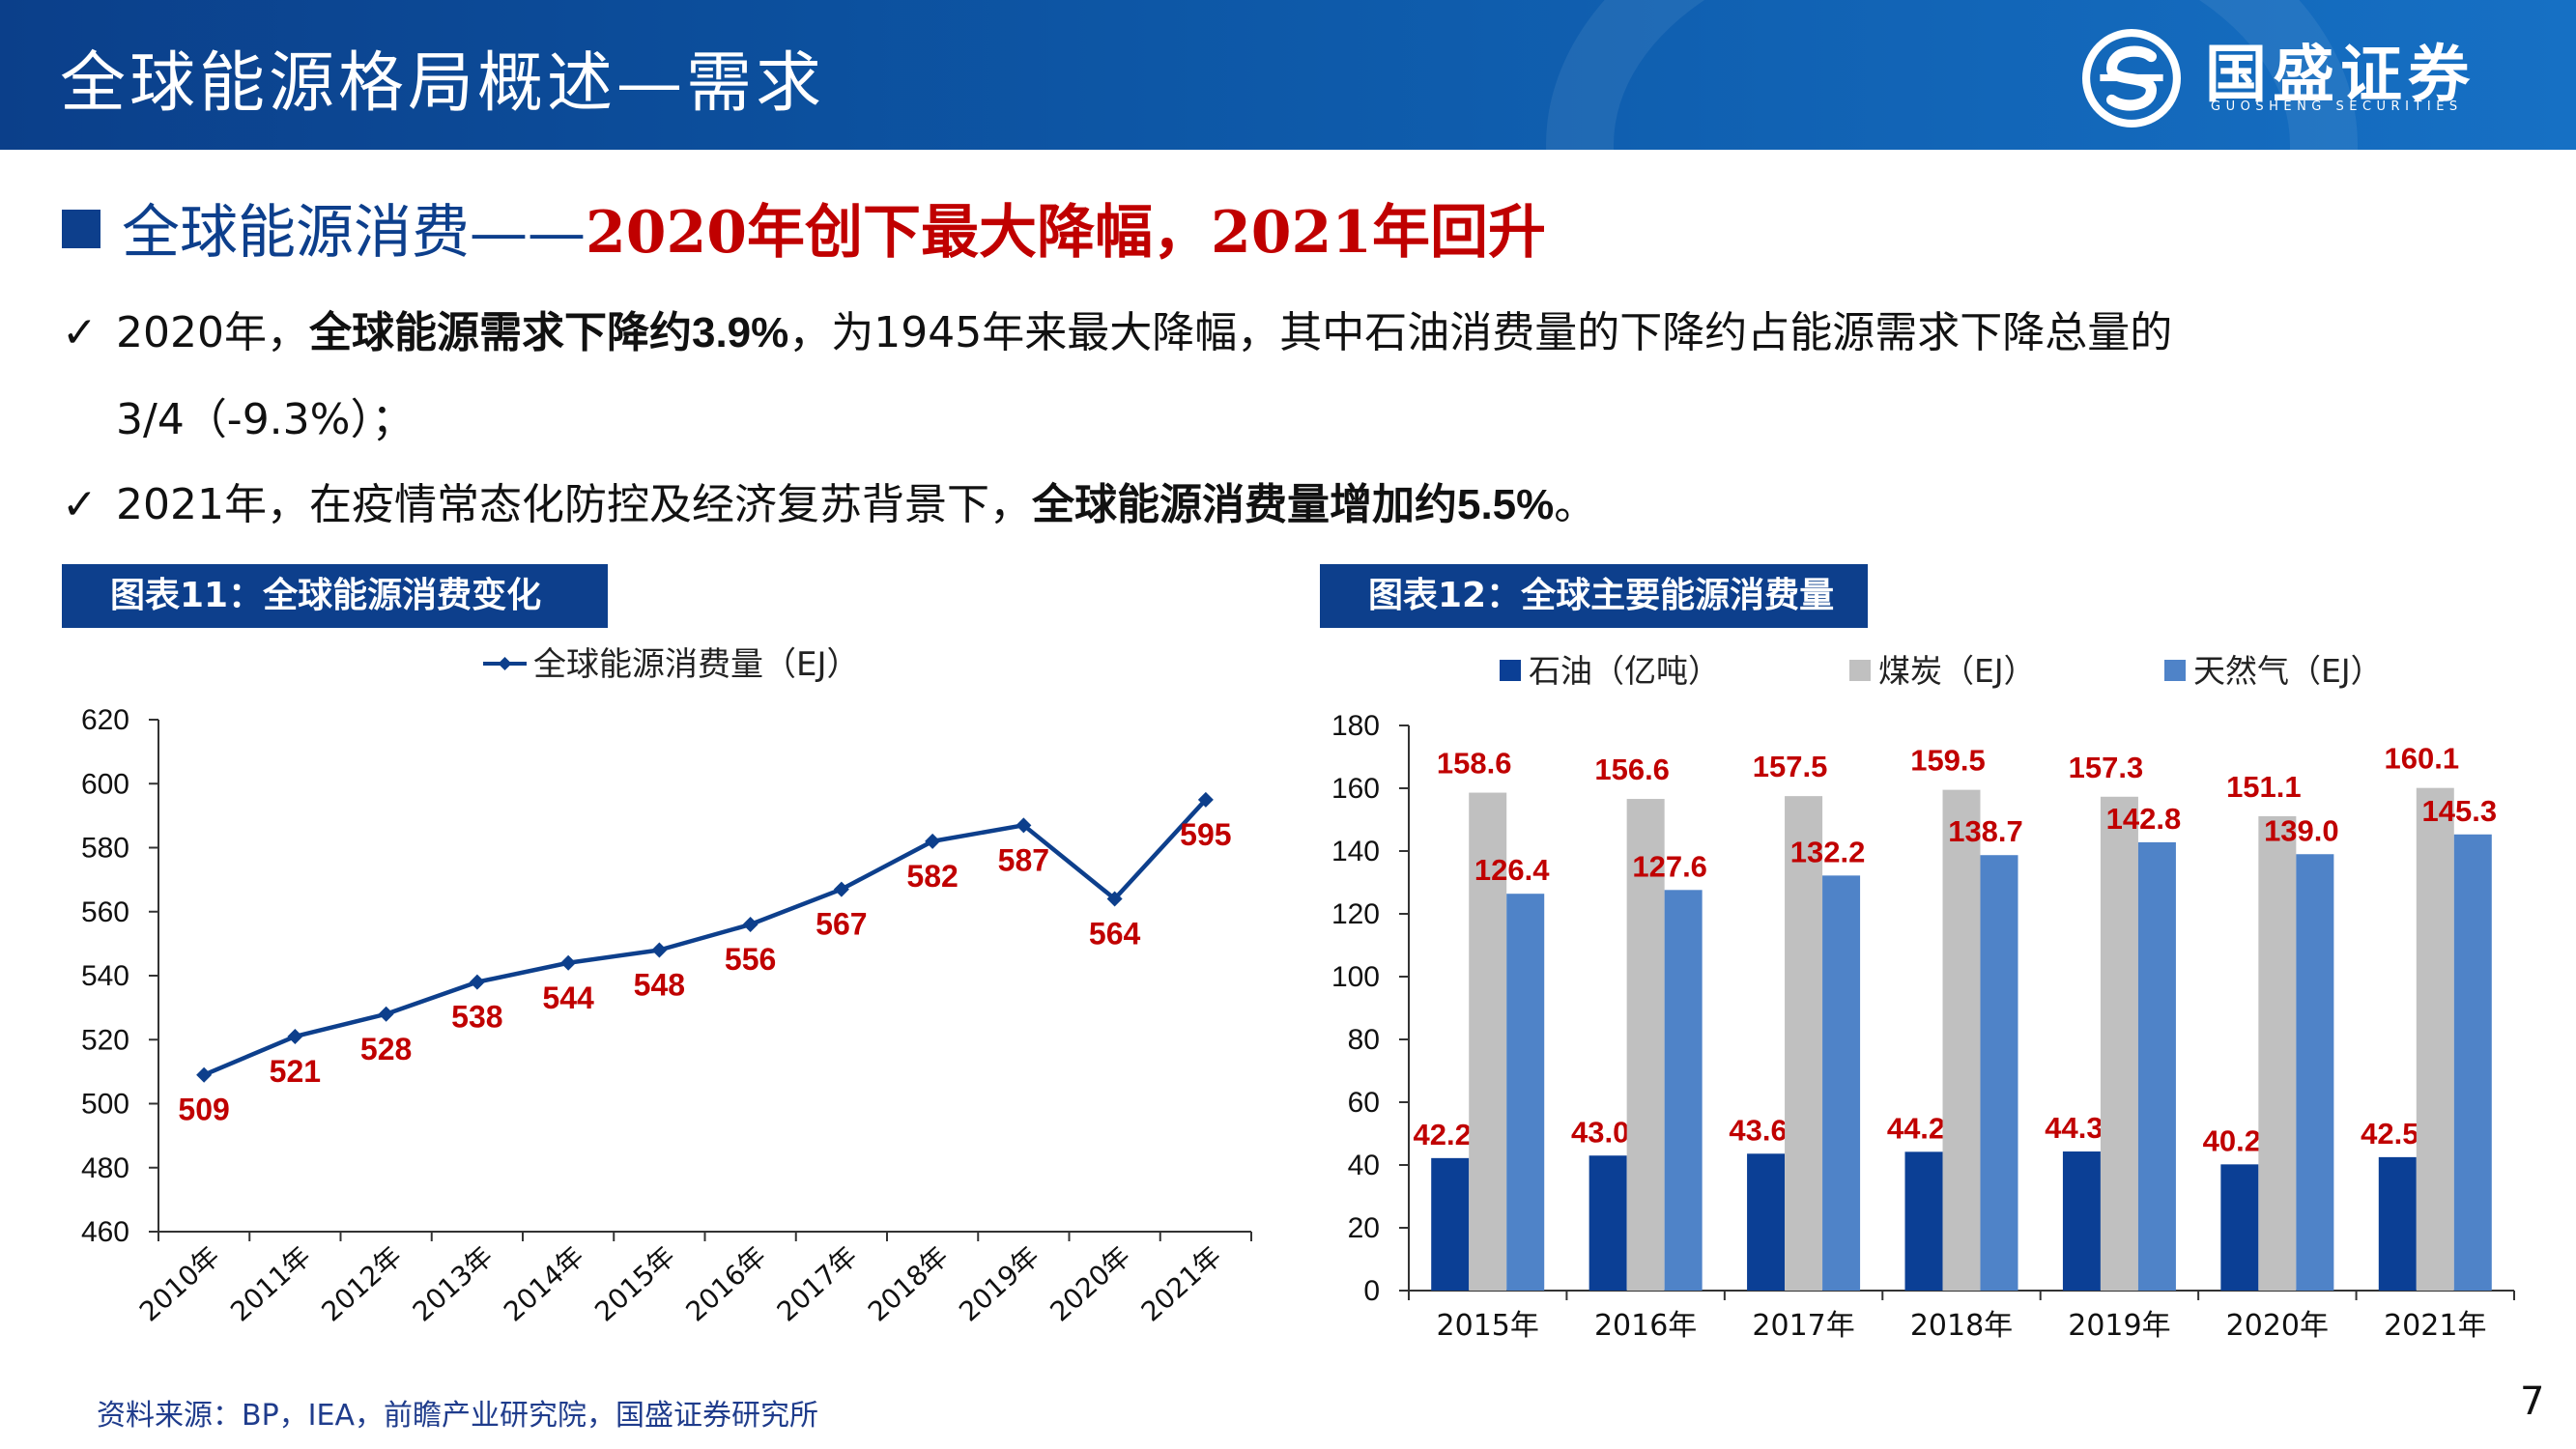  What do you see at coordinates (1600, 1132) in the screenshot?
I see `data-label: 43.0` at bounding box center [1600, 1132].